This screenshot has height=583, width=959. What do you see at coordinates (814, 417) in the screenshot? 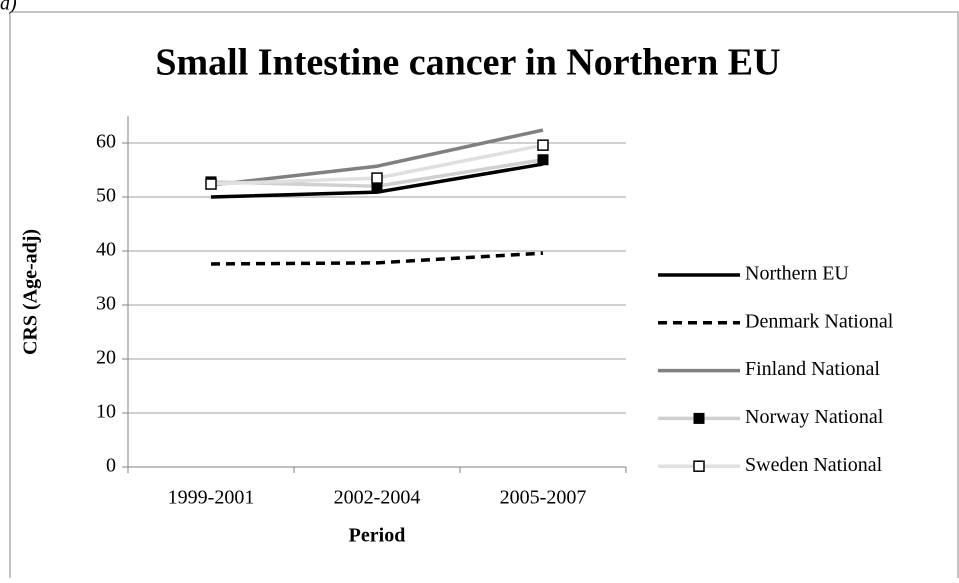
I see `legend-label: Norway National` at bounding box center [814, 417].